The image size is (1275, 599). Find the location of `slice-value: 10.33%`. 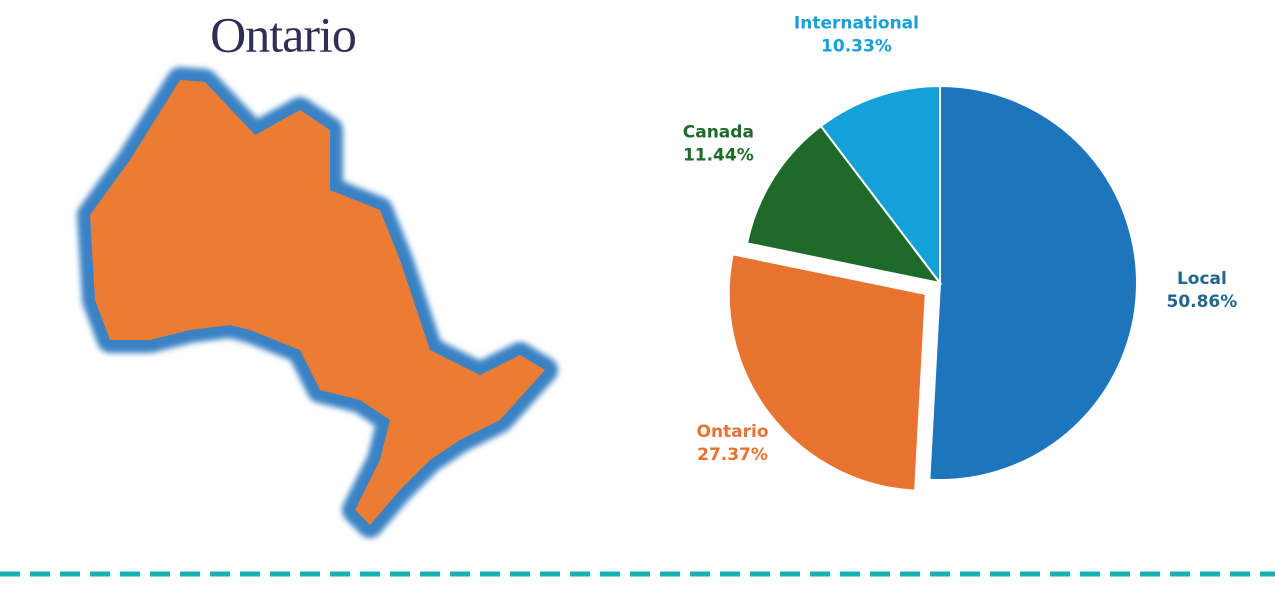

slice-value: 10.33% is located at coordinates (856, 47).